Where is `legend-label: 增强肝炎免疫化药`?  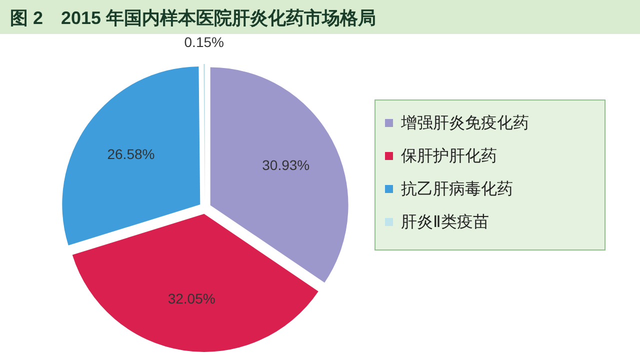
legend-label: 增强肝炎免疫化药 is located at coordinates (464, 123).